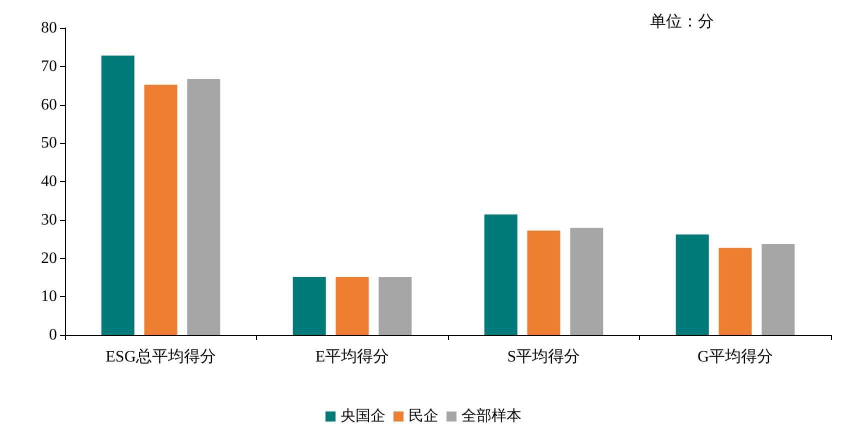 Image resolution: width=847 pixels, height=437 pixels. Describe the element at coordinates (49, 105) in the screenshot. I see `y-tick-label: 60` at that location.